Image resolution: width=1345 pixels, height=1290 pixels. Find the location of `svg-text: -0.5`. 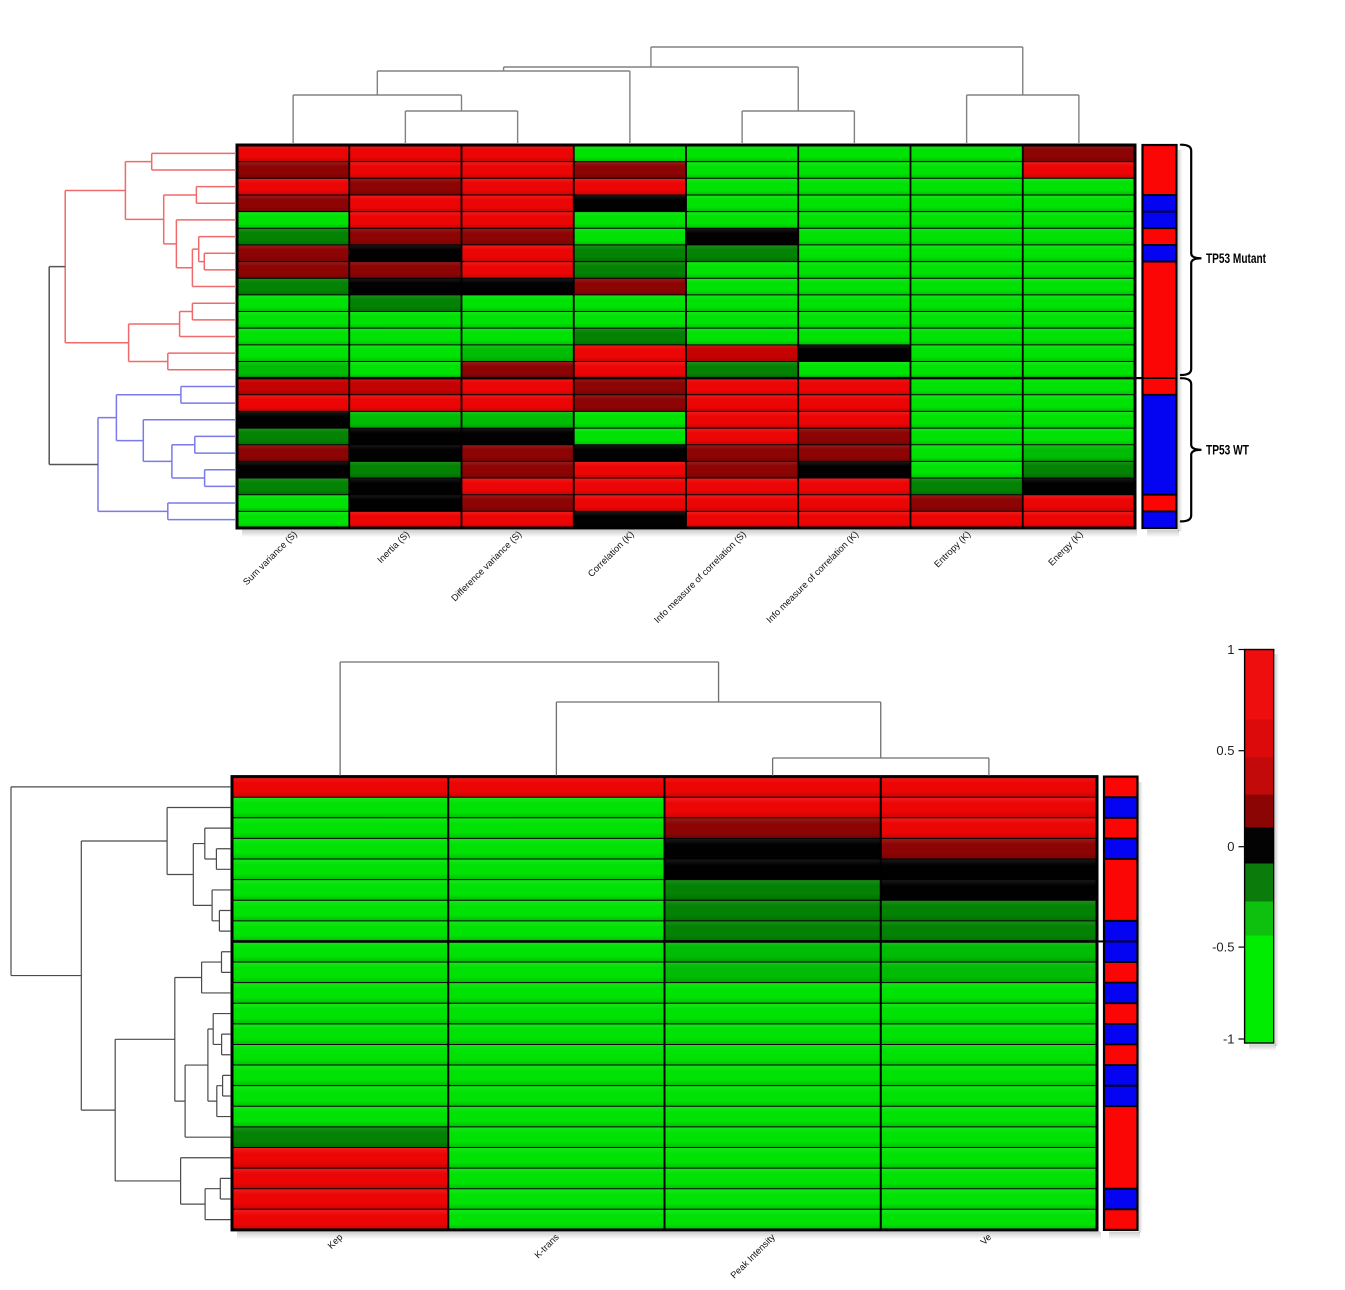

svg-text: -0.5 is located at coordinates (1223, 947).